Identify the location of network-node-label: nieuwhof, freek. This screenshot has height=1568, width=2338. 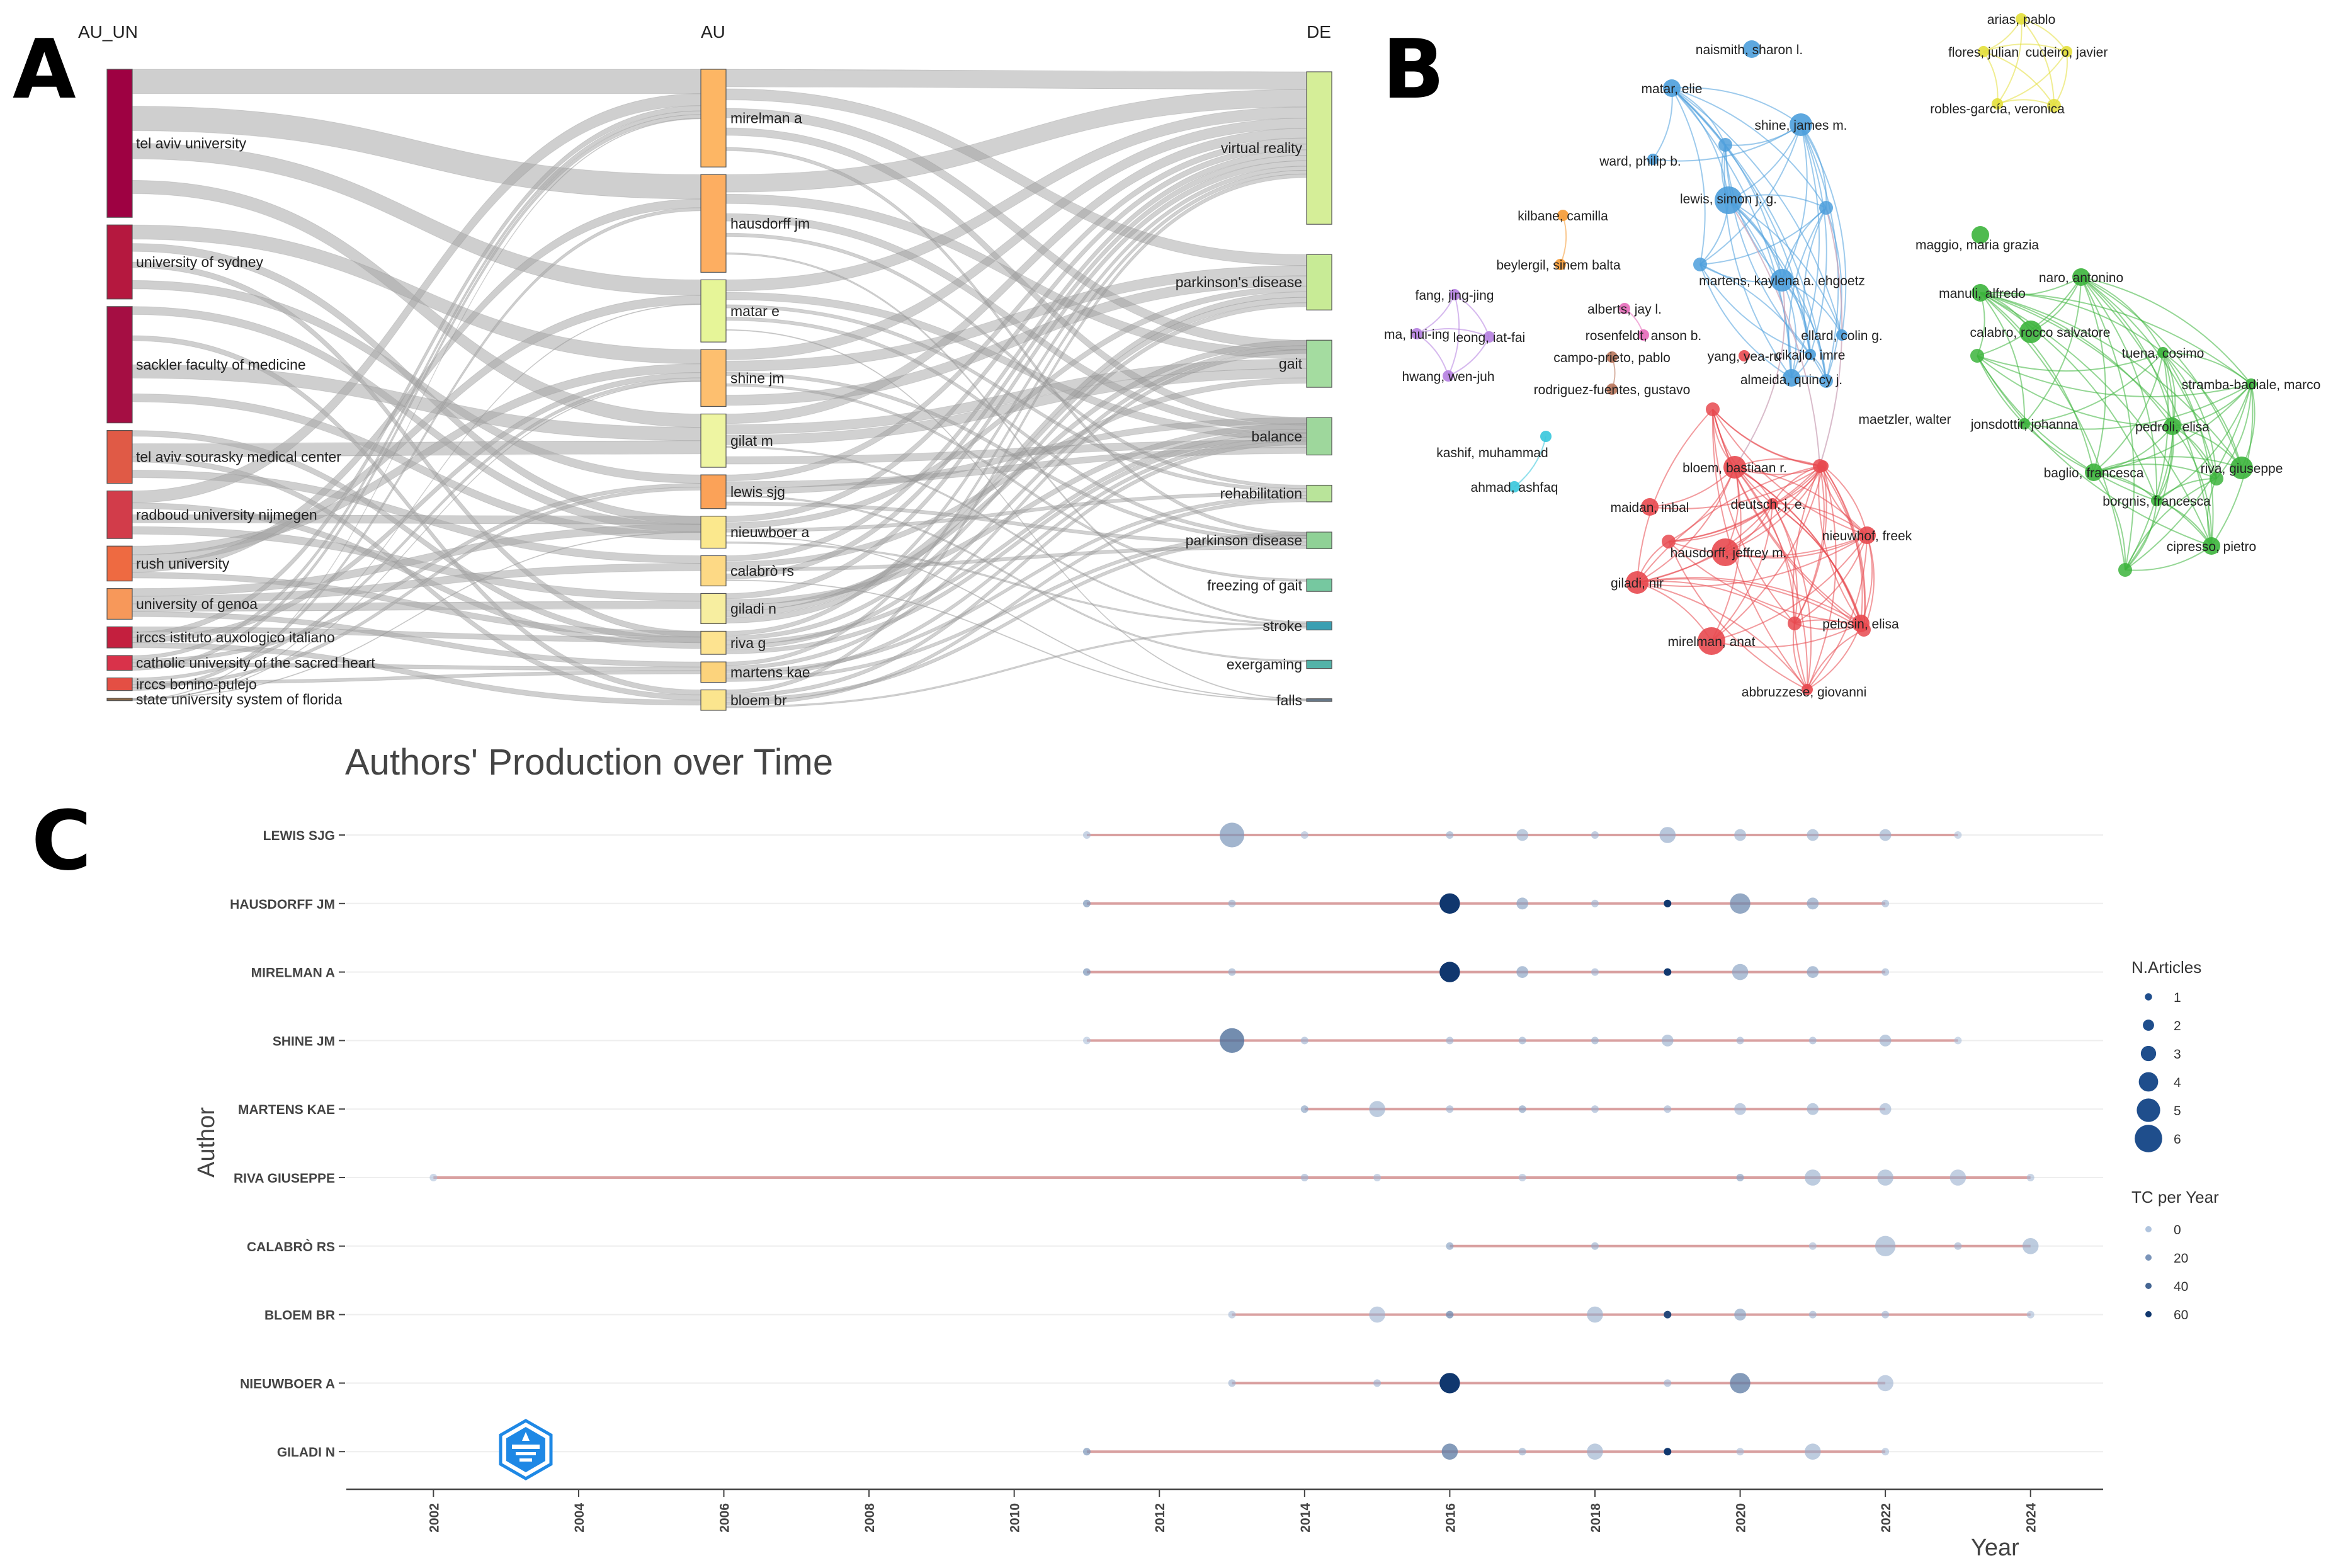
(1867, 536).